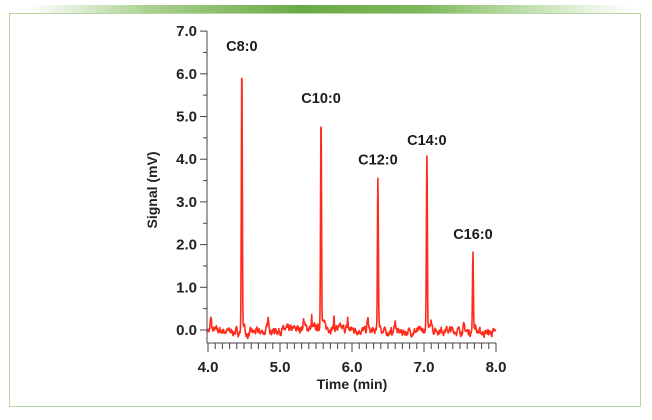  I want to click on y-axis-label: Signal (mV), so click(152, 189).